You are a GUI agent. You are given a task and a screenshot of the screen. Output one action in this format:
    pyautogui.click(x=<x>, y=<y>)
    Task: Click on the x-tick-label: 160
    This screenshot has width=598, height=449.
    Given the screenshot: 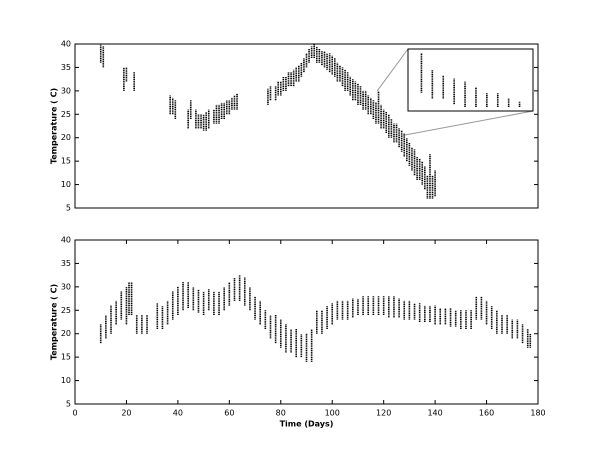 What is the action you would take?
    pyautogui.click(x=486, y=413)
    